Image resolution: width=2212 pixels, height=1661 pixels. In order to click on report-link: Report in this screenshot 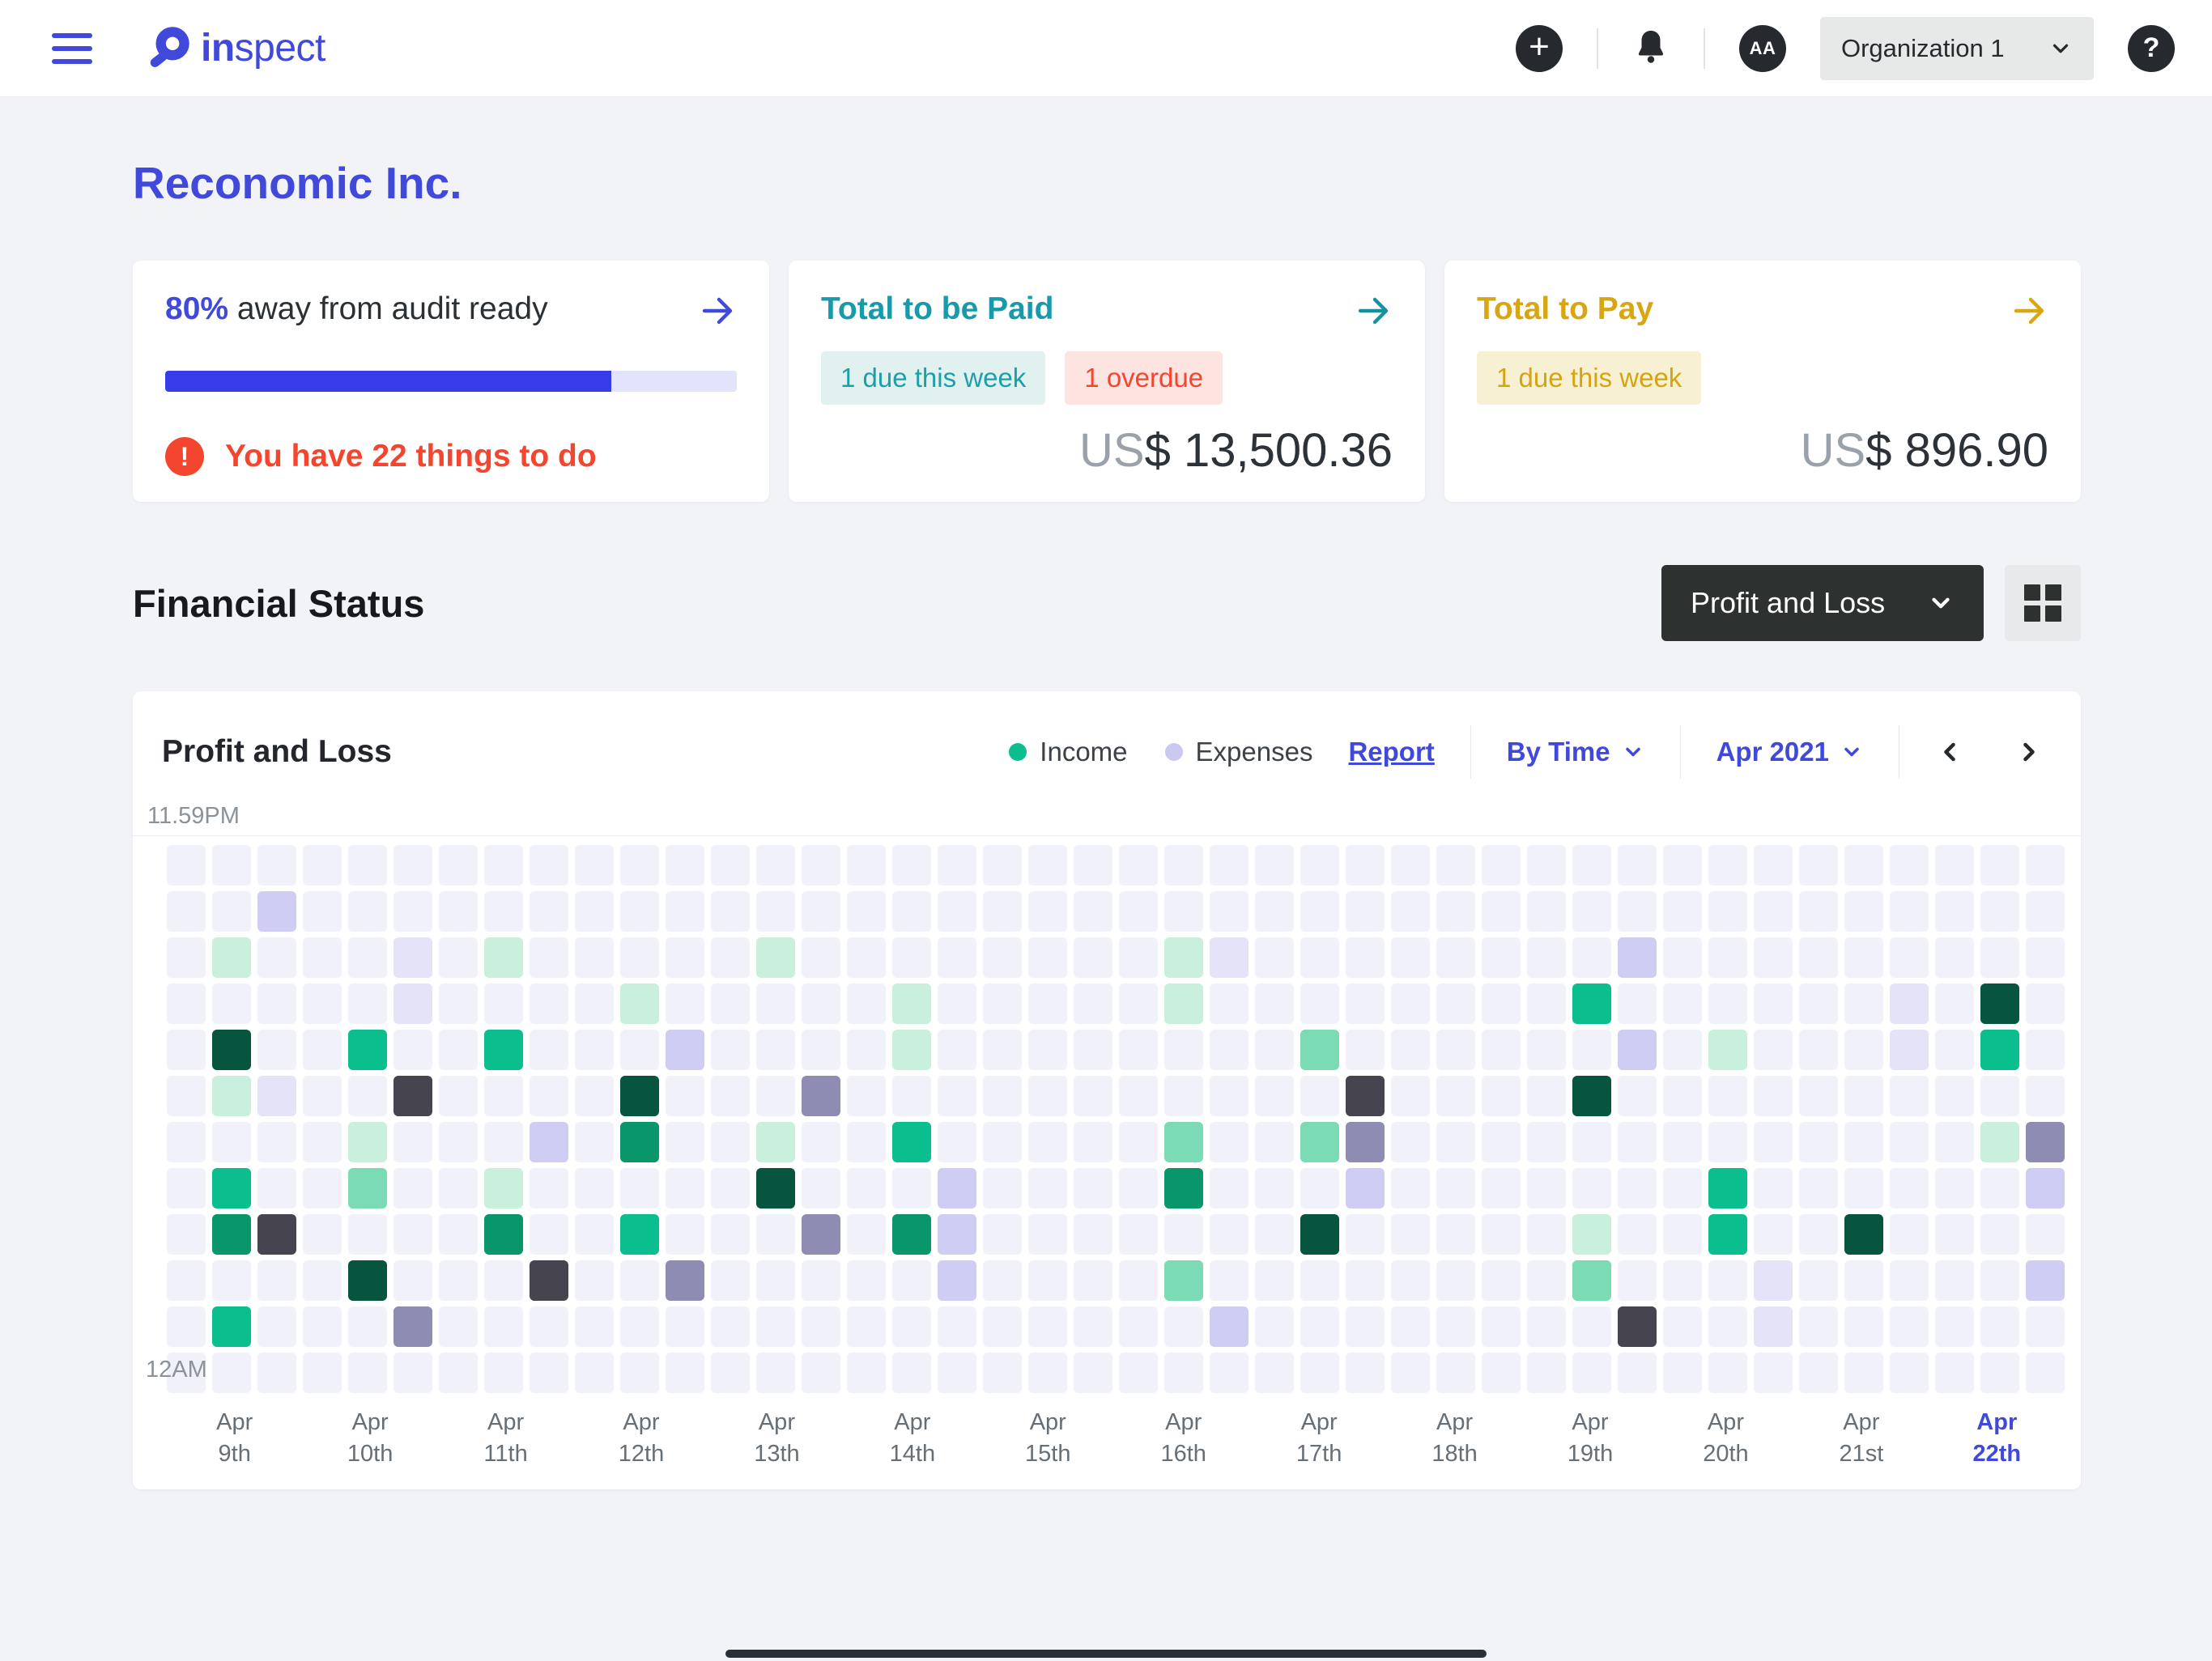, I will do `click(1391, 752)`.